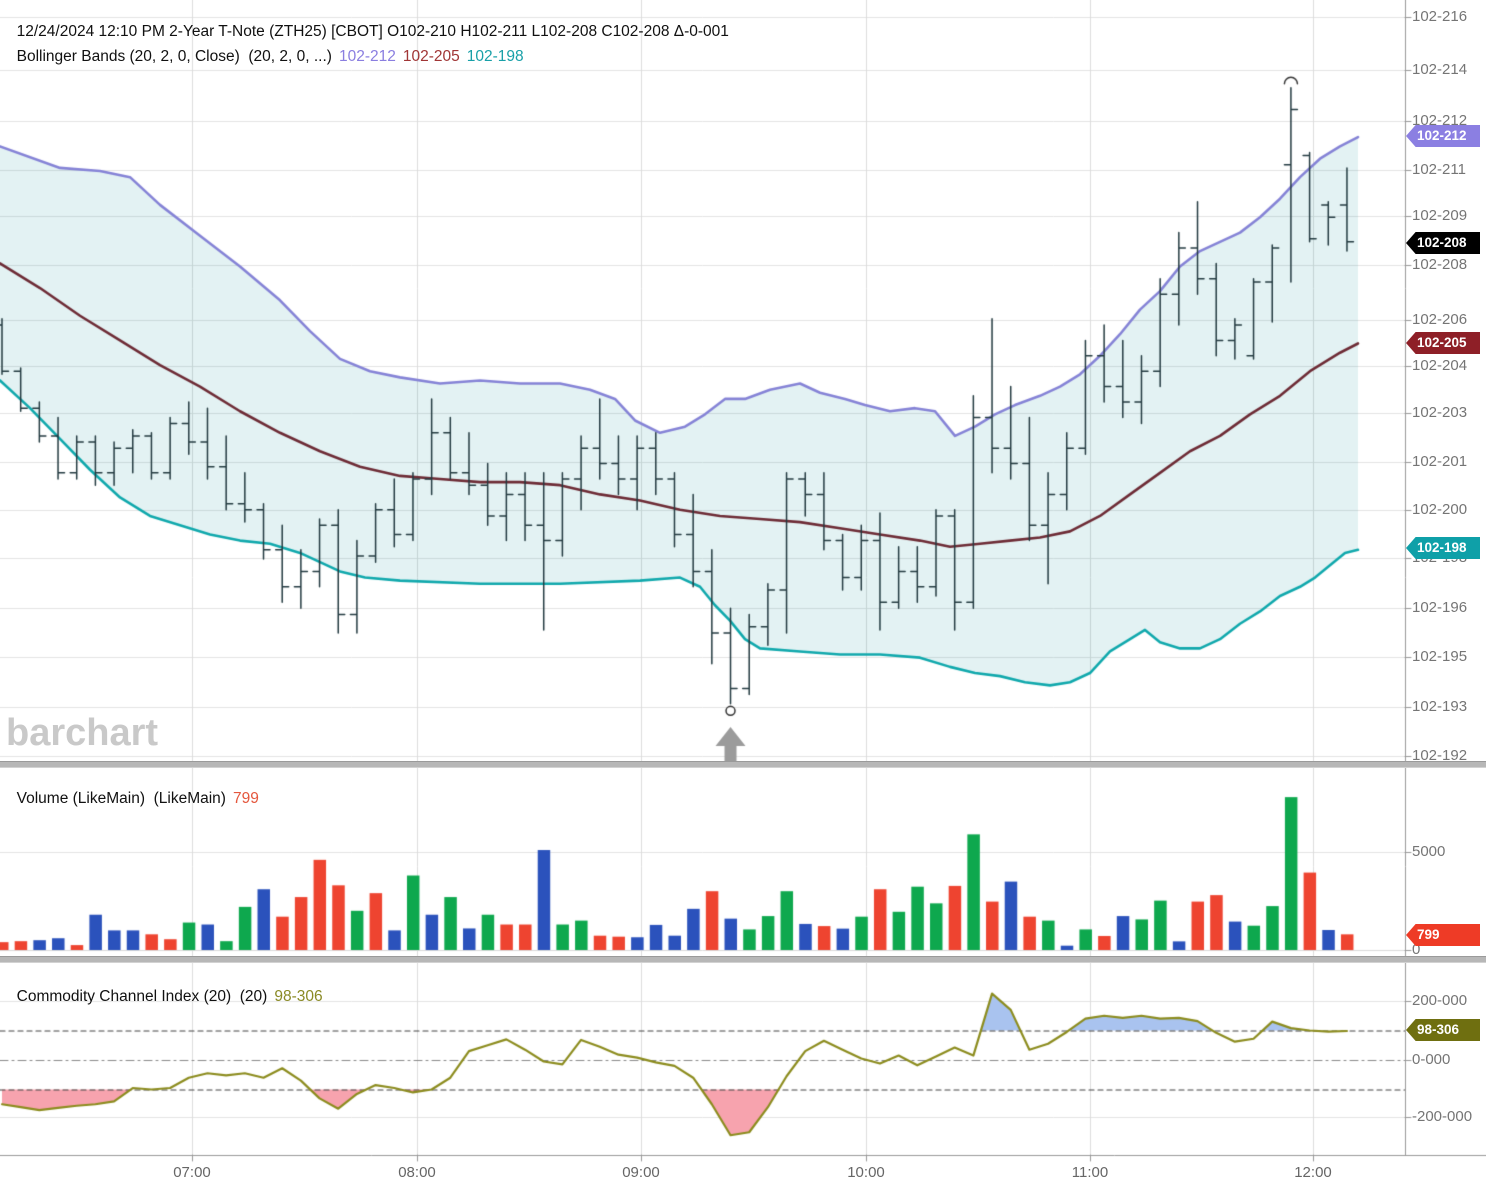 The image size is (1486, 1191). What do you see at coordinates (1440, 509) in the screenshot?
I see `price-axis-label: 102-200` at bounding box center [1440, 509].